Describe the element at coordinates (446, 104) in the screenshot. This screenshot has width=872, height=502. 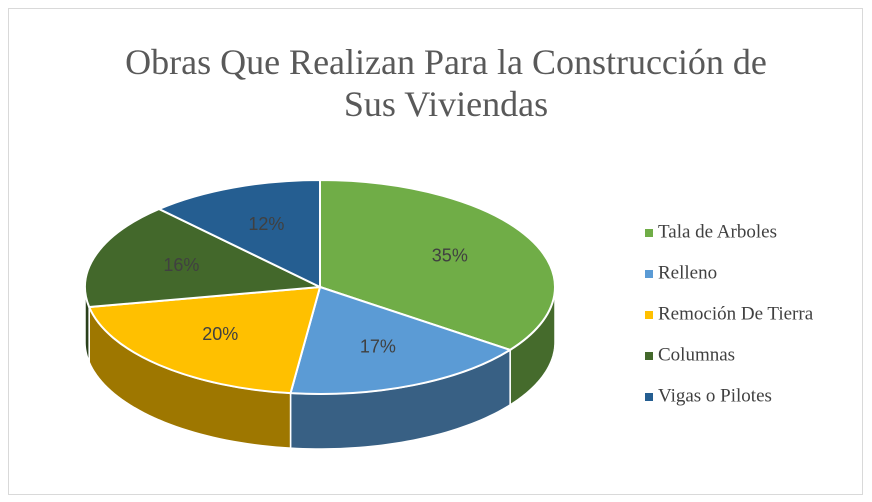
I see `chart-title: Sus Viviendas` at that location.